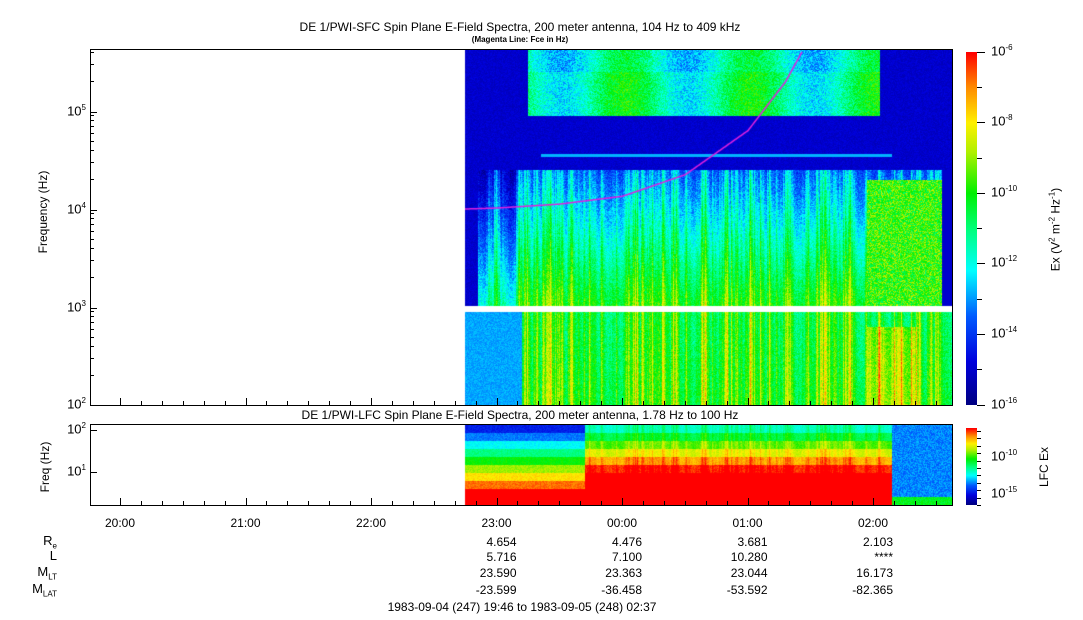  I want to click on lfc-plot-frame, so click(521, 465).